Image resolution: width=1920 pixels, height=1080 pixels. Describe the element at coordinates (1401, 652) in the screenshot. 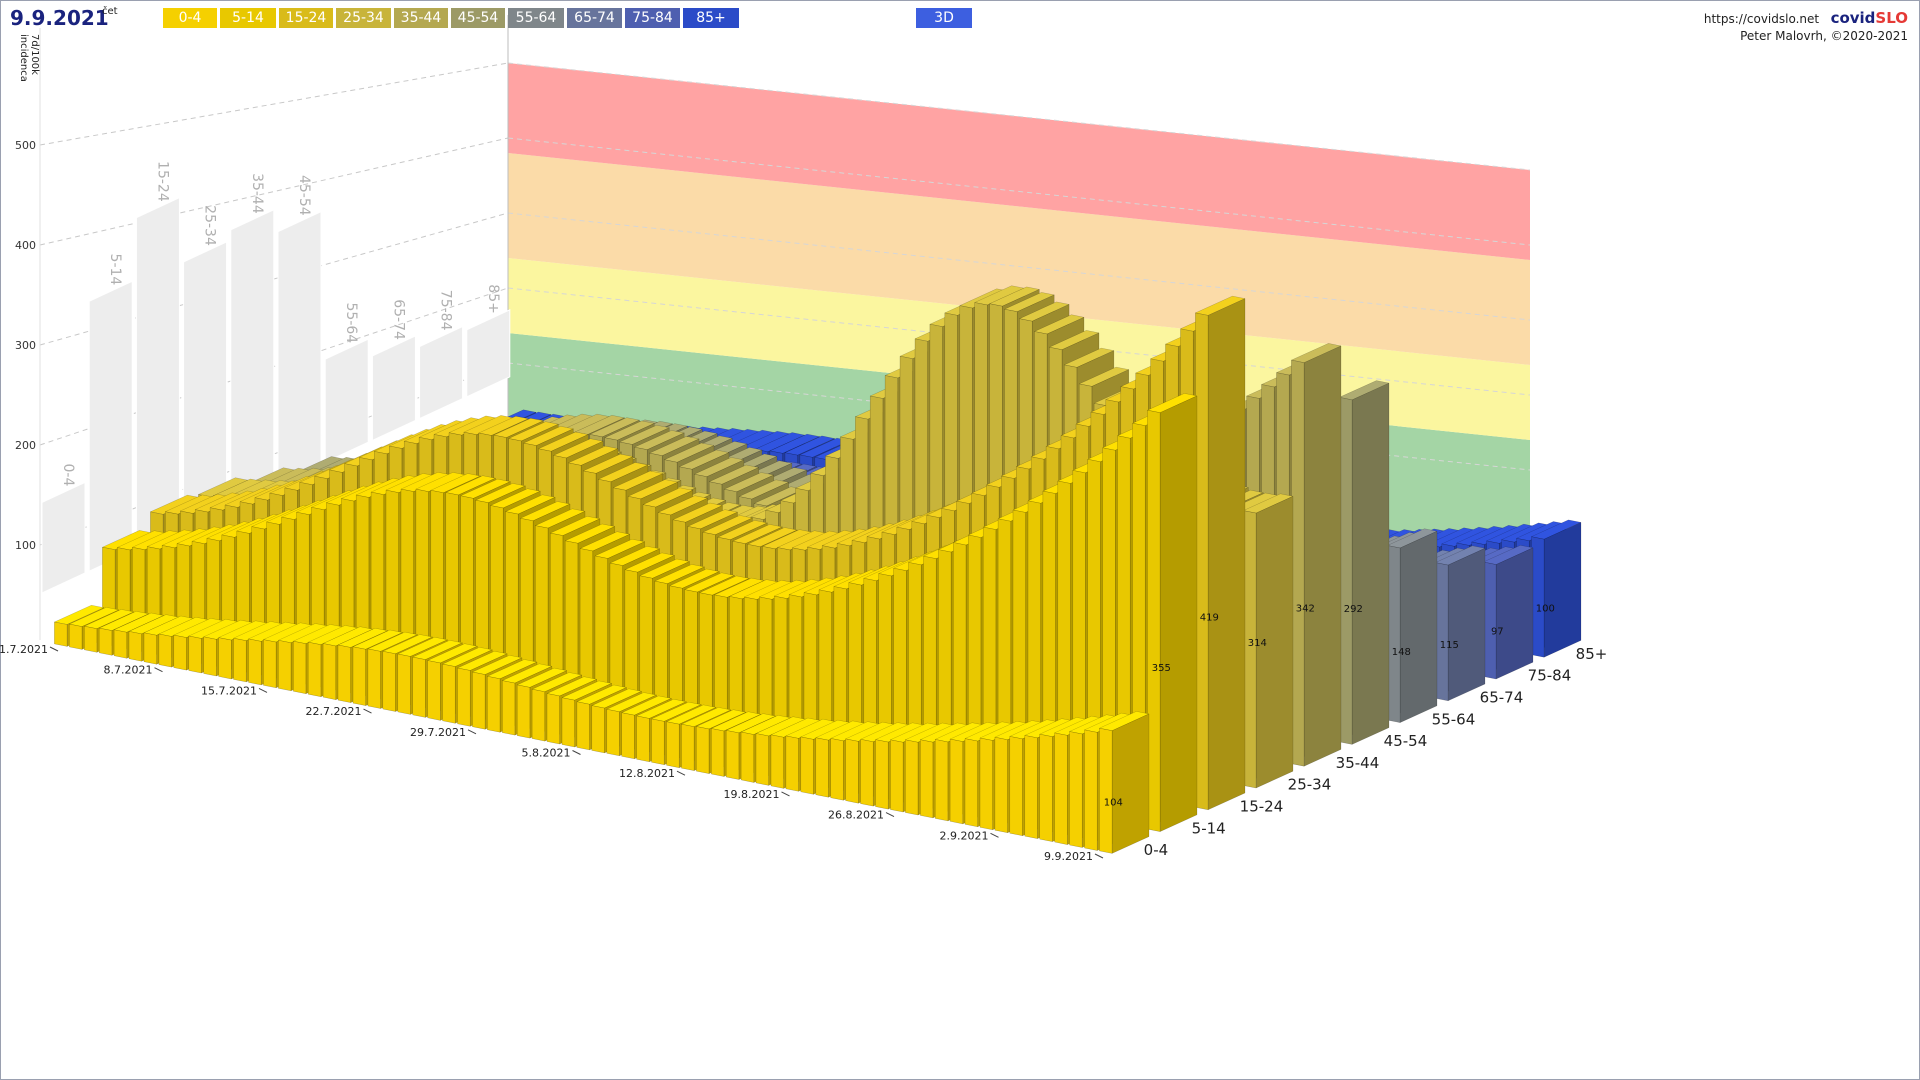

I see `value-label: 148` at that location.